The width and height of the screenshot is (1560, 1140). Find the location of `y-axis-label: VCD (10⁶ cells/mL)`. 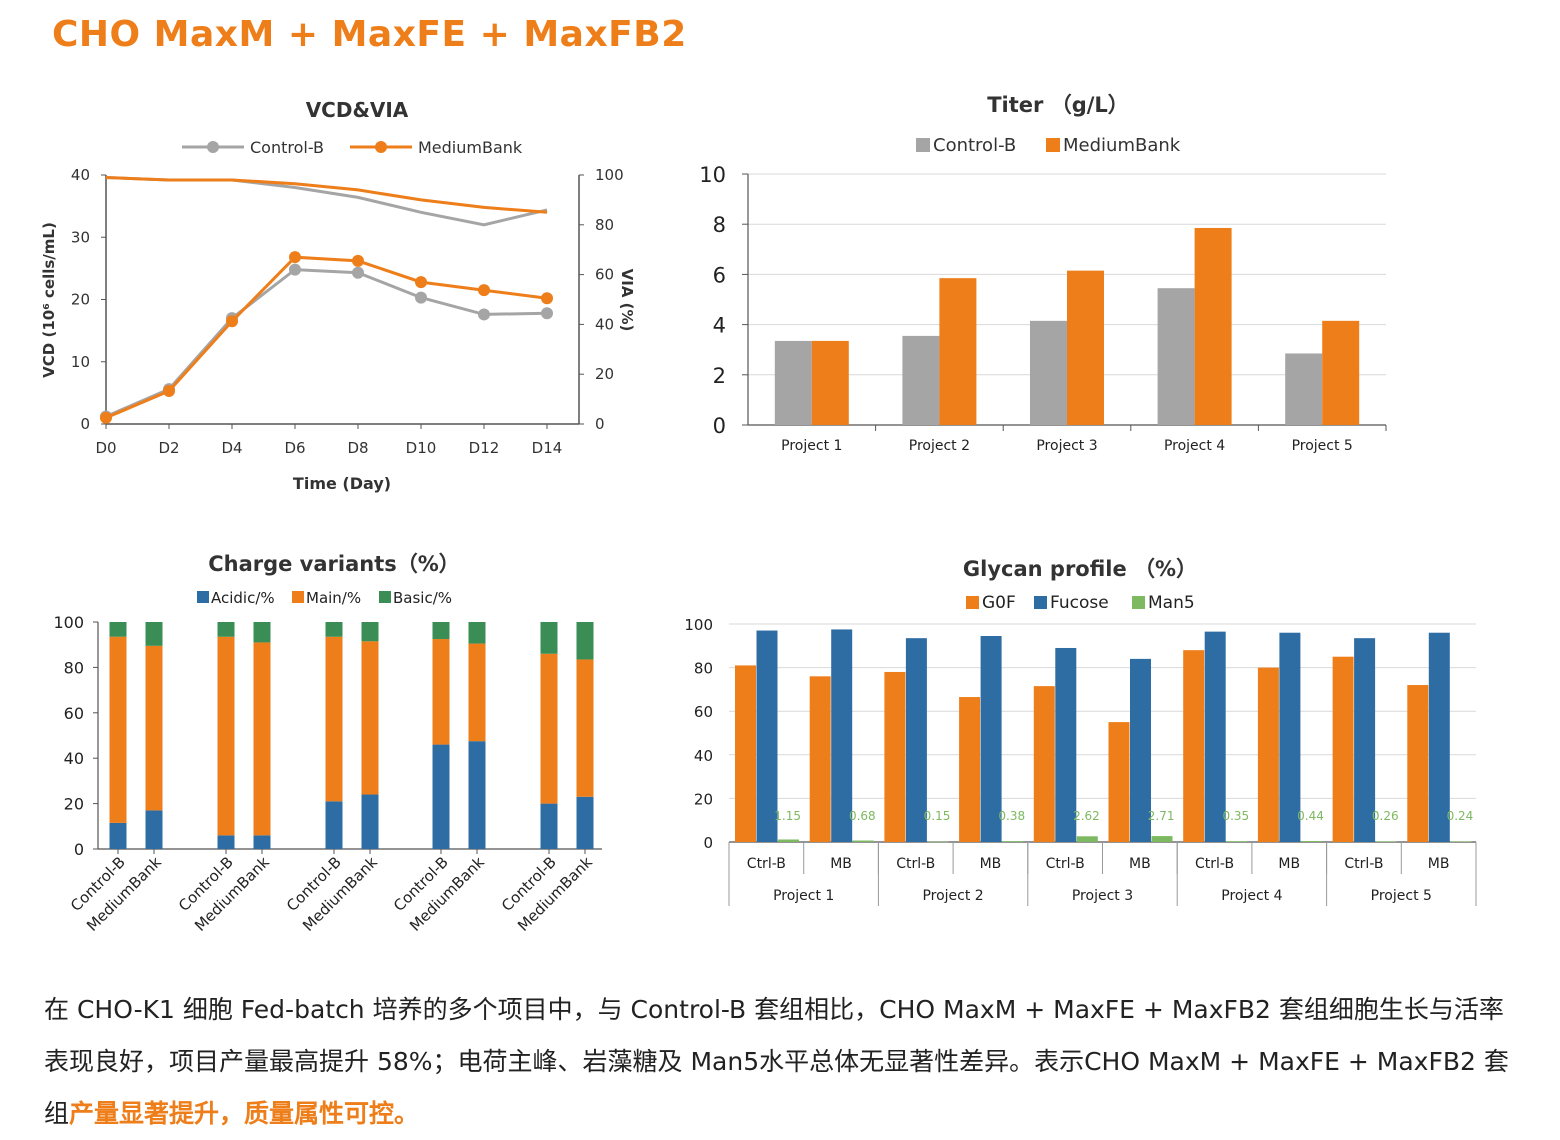

y-axis-label: VCD (10⁶ cells/mL) is located at coordinates (49, 300).